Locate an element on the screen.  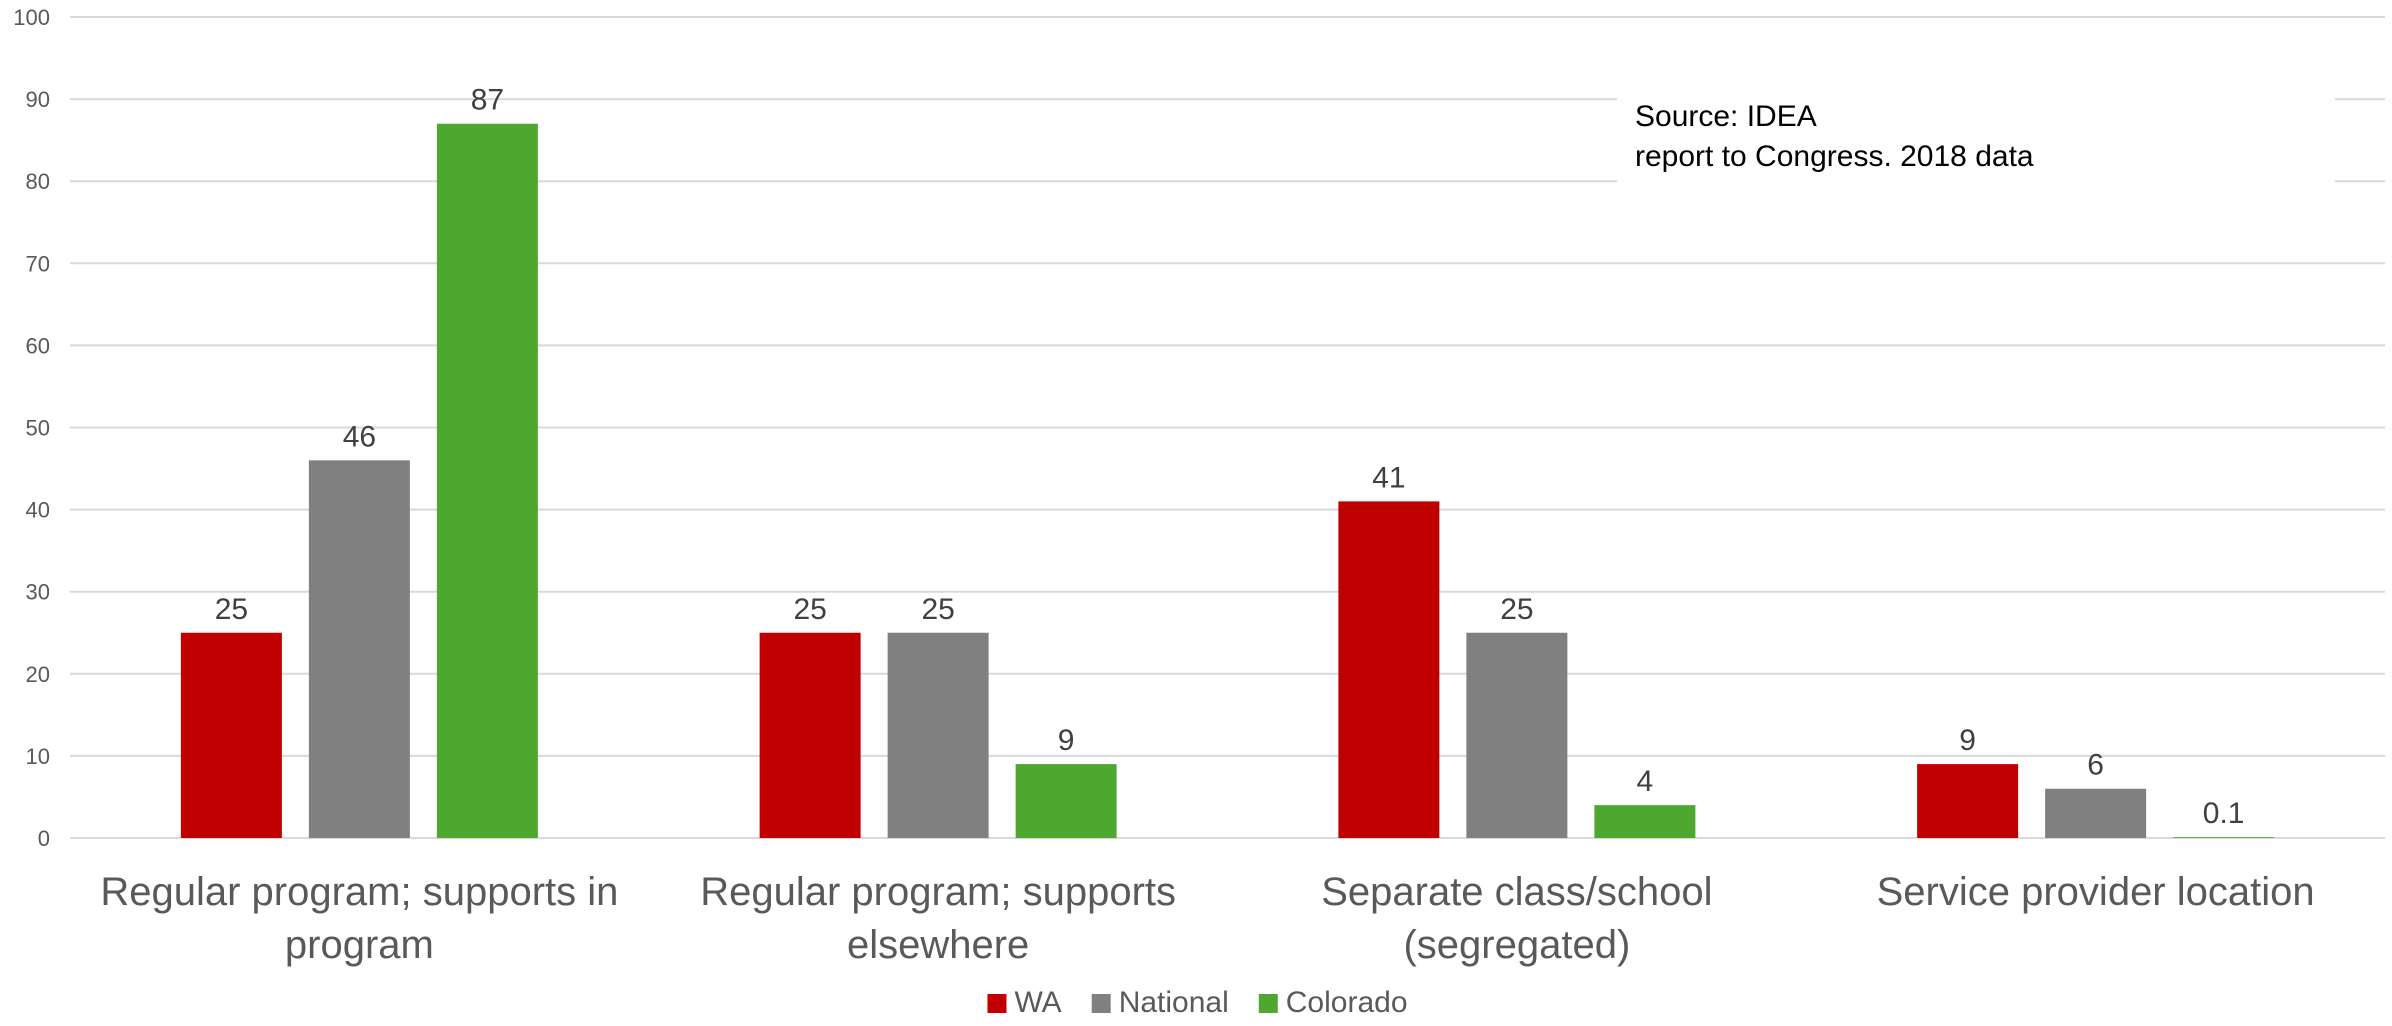
category-label: Regular program; supports in is located at coordinates (359, 892).